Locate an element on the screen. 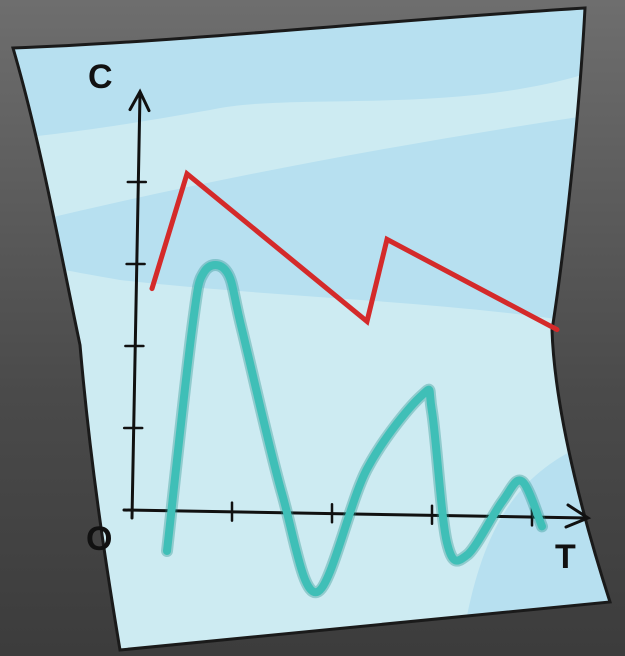  y-axis-arrowhead is located at coordinates (139, 100).